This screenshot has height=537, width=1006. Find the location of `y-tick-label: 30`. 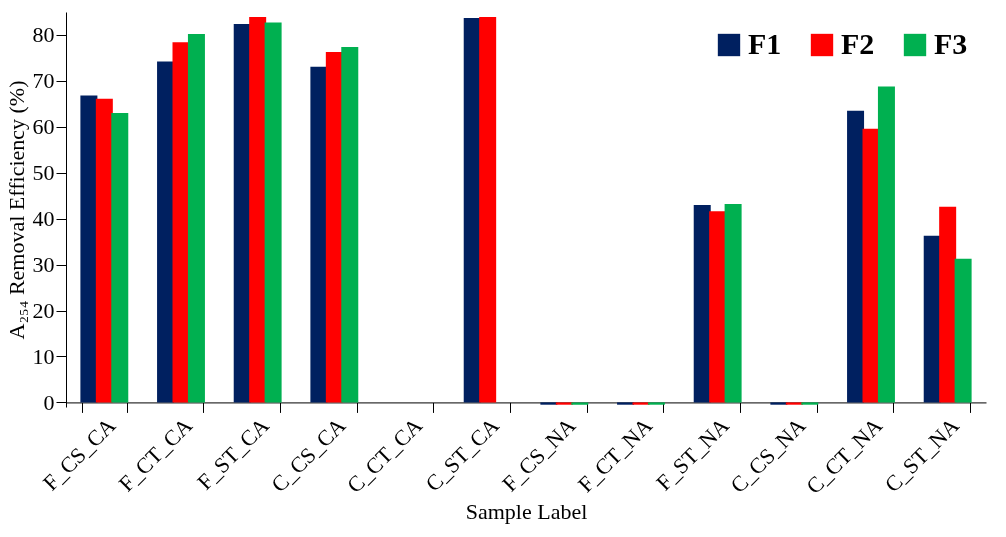

y-tick-label: 30 is located at coordinates (43, 265).